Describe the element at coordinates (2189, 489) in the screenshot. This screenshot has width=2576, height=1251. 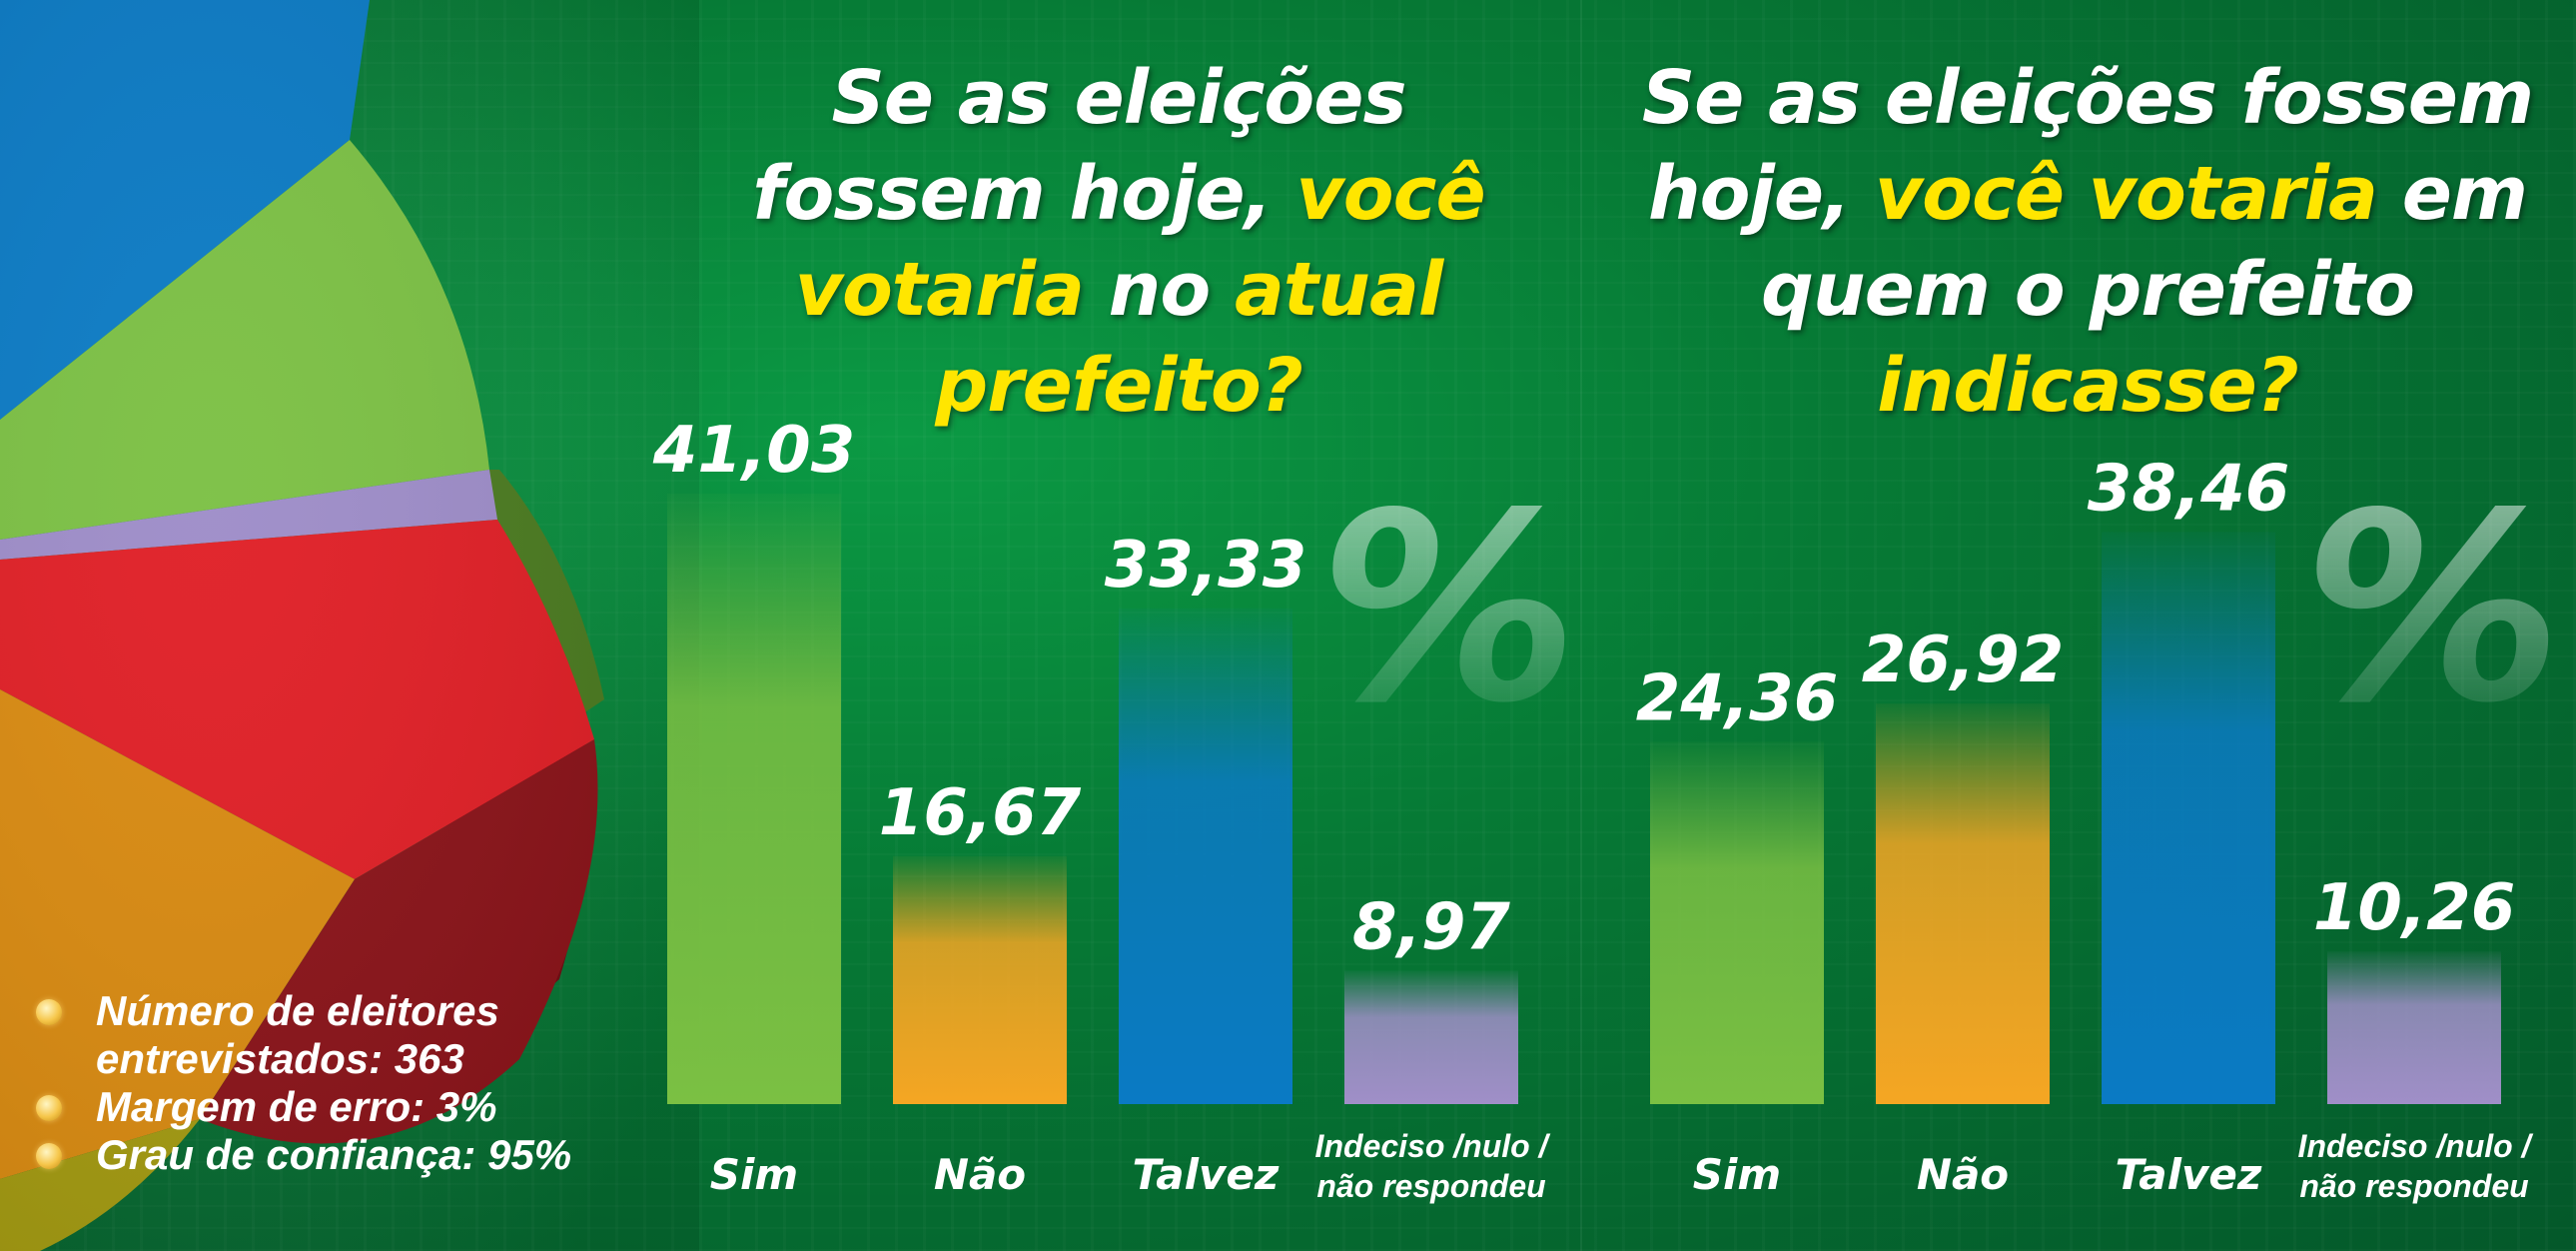
I see `value-label-talvez: 38,46` at that location.